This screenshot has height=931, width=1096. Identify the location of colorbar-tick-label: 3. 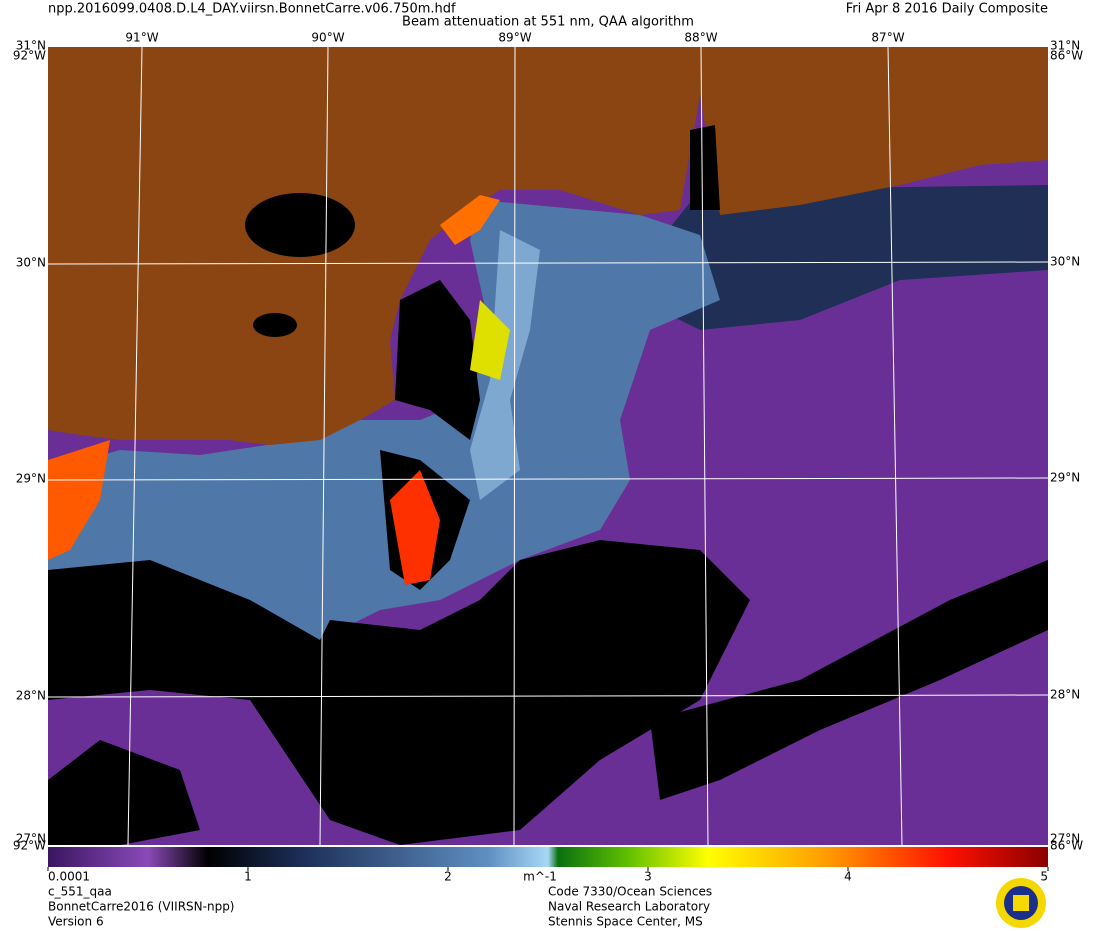
(648, 877).